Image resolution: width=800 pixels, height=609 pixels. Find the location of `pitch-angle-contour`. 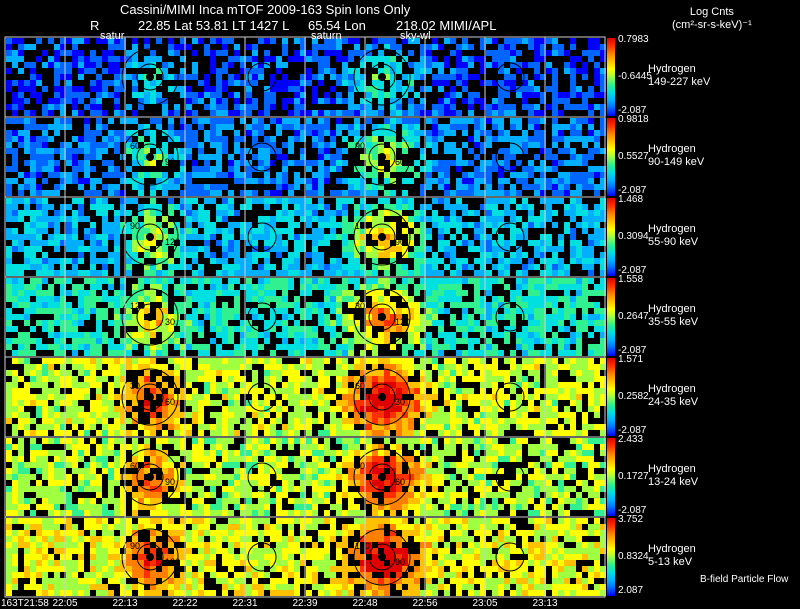

pitch-angle-contour is located at coordinates (150, 157).